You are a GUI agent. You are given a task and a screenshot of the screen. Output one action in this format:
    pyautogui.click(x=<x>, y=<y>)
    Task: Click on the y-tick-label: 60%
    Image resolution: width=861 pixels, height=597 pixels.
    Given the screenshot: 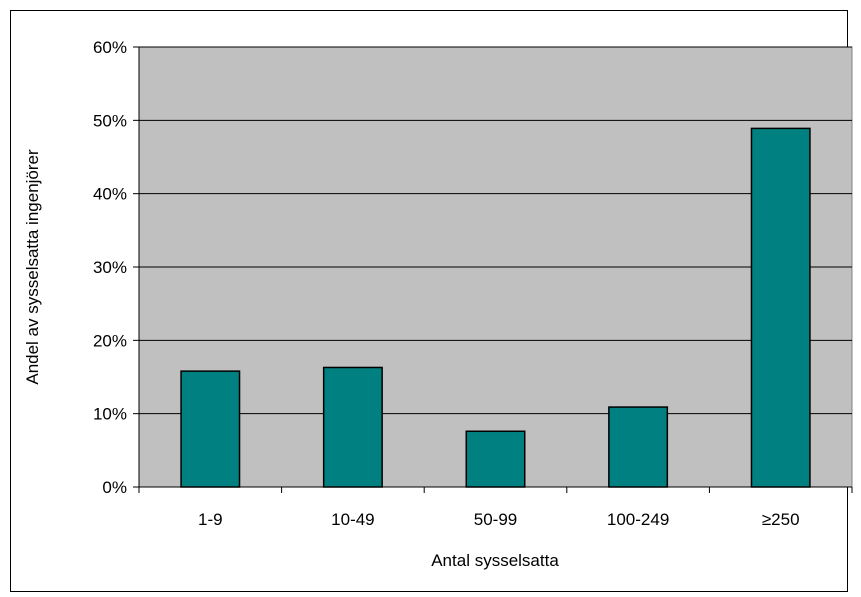 What is the action you would take?
    pyautogui.click(x=110, y=47)
    